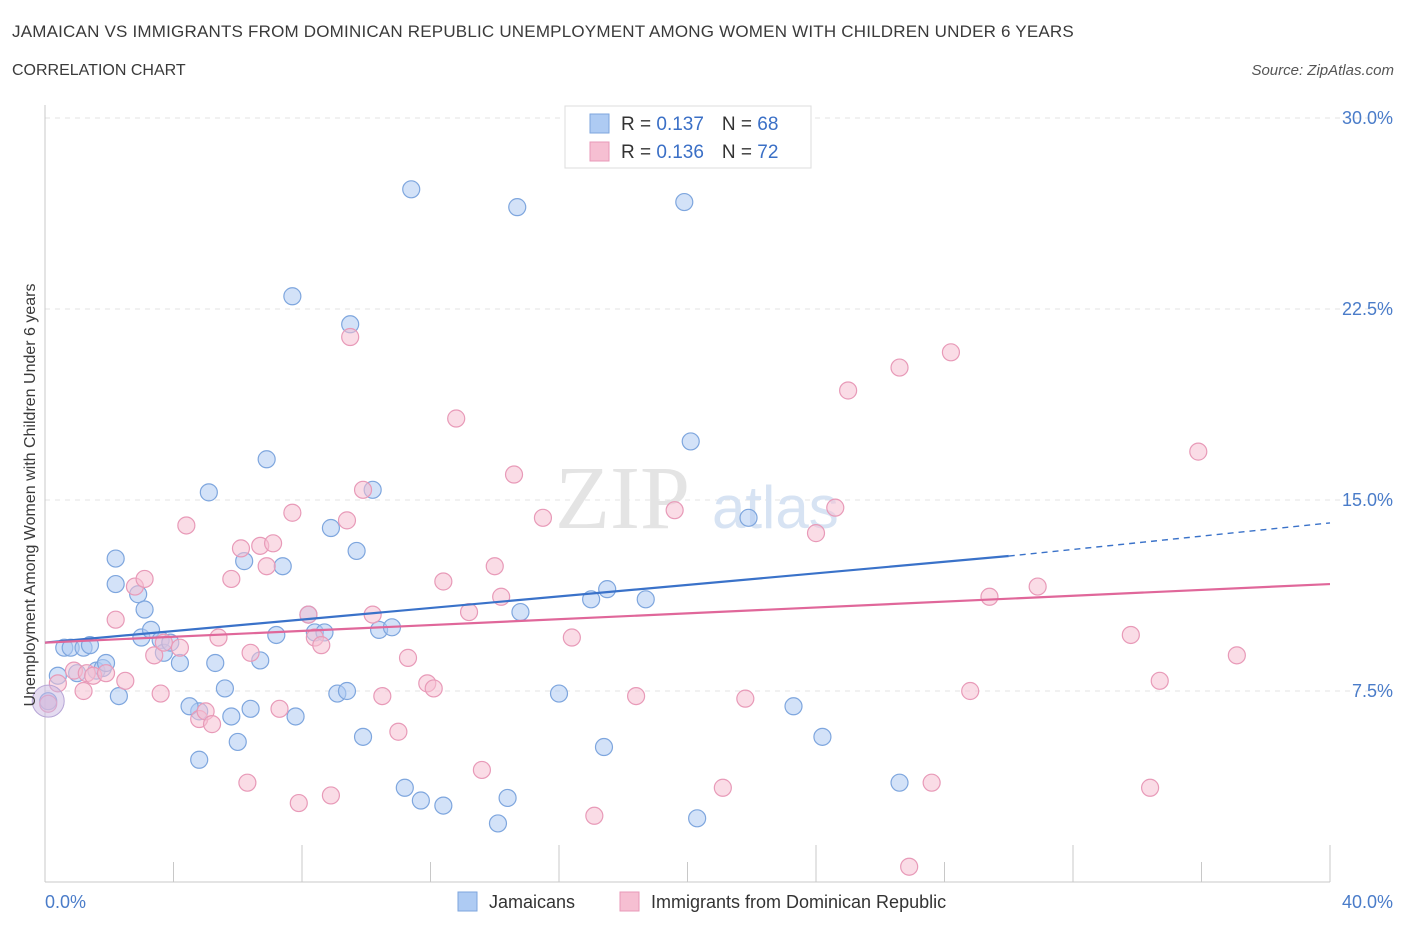 The image size is (1406, 930). Describe the element at coordinates (599, 151) in the screenshot. I see `legend-swatch-pink` at that location.